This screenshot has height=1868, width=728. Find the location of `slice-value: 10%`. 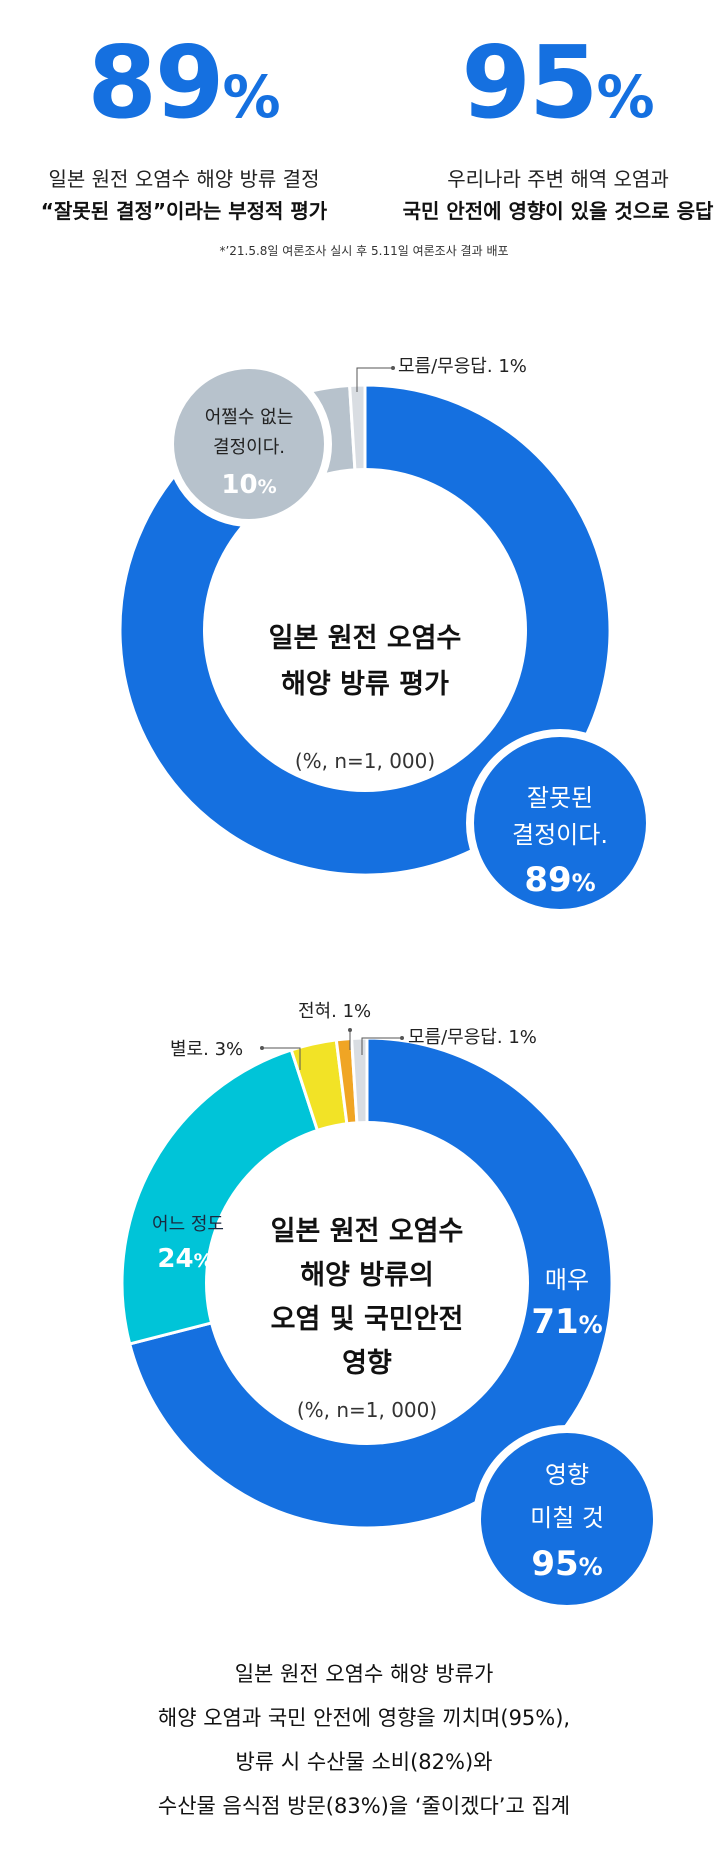

slice-value: 10% is located at coordinates (248, 485).